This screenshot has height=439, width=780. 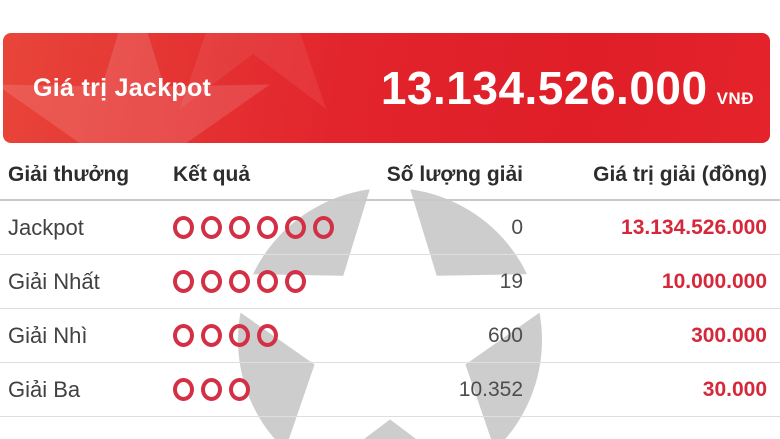 What do you see at coordinates (69, 174) in the screenshot?
I see `column-header-prize: Giải thưởng` at bounding box center [69, 174].